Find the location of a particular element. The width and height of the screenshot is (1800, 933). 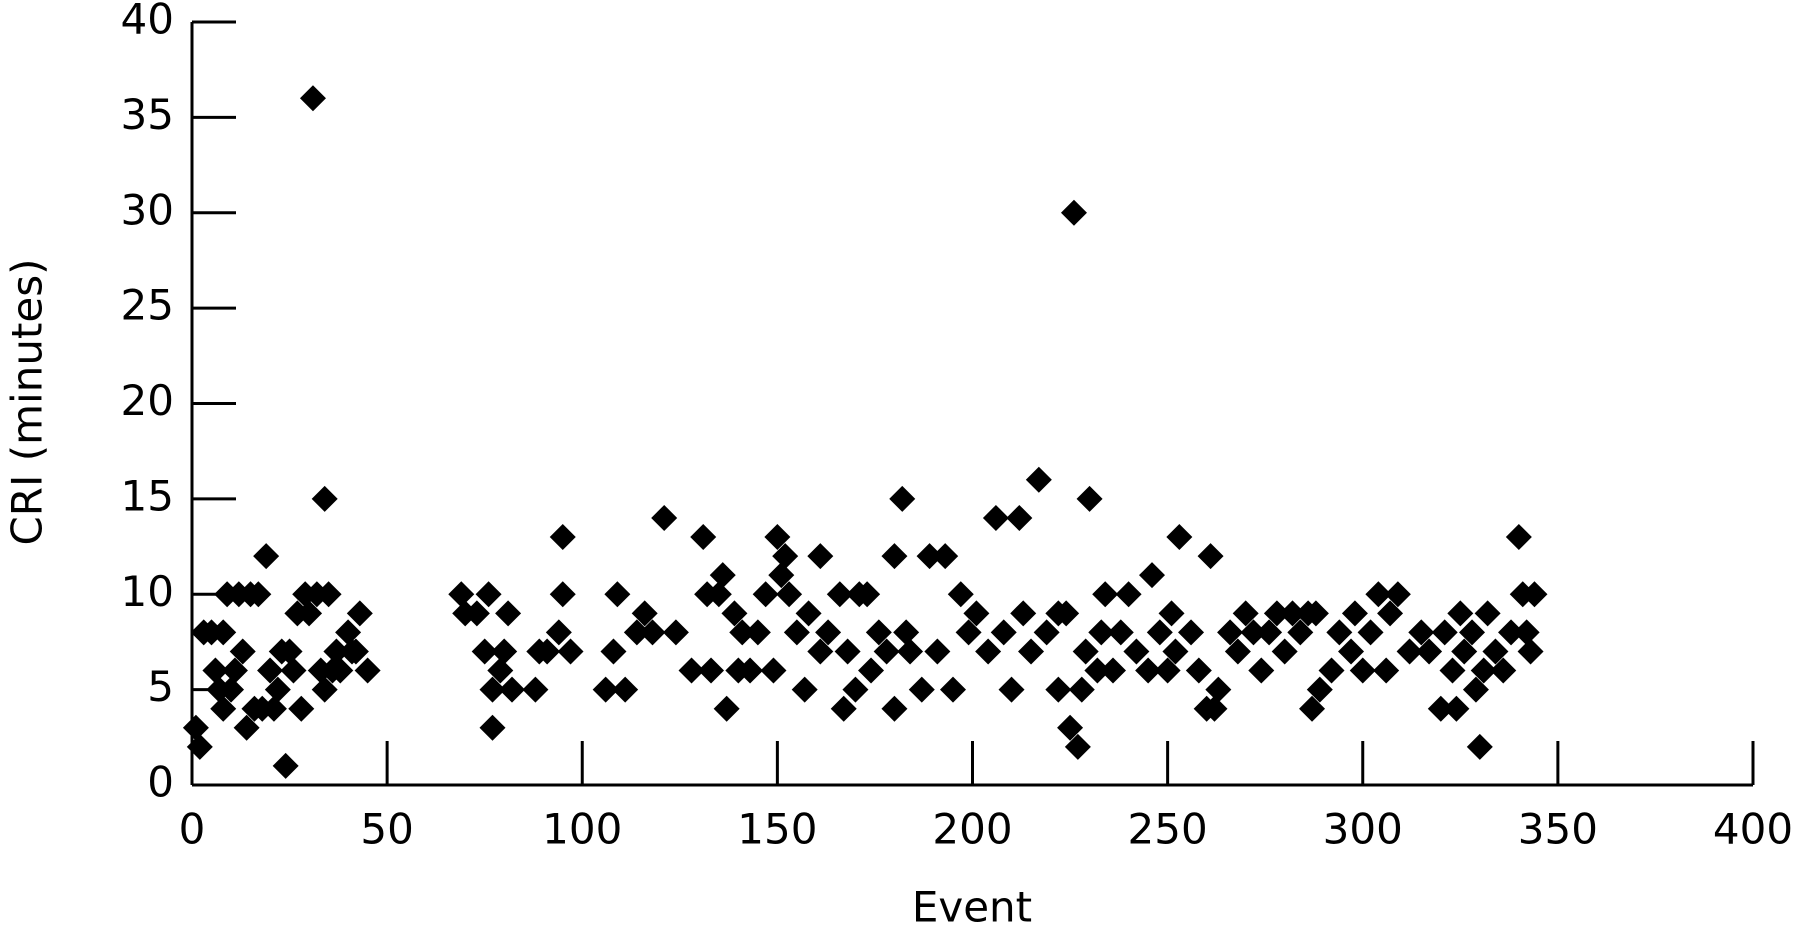

x-tick-label: 250 is located at coordinates (1168, 829).